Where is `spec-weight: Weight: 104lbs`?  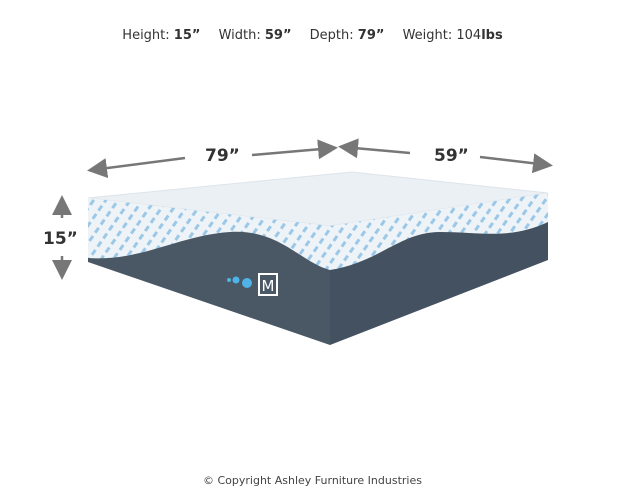 spec-weight: Weight: 104lbs is located at coordinates (452, 35).